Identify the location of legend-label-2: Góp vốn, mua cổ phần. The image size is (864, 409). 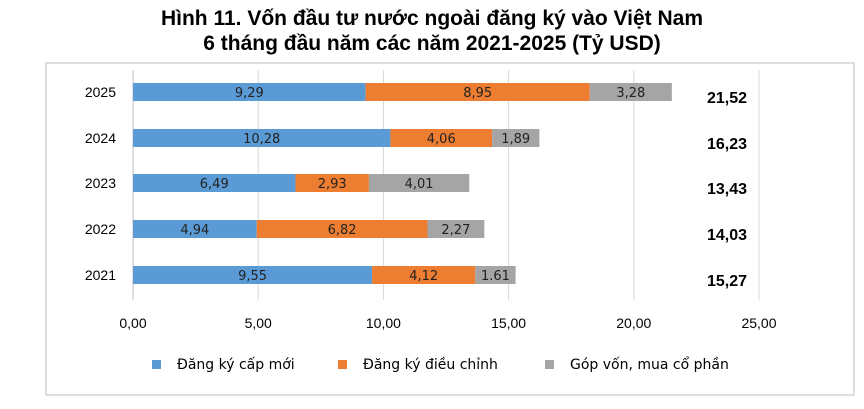
(649, 364).